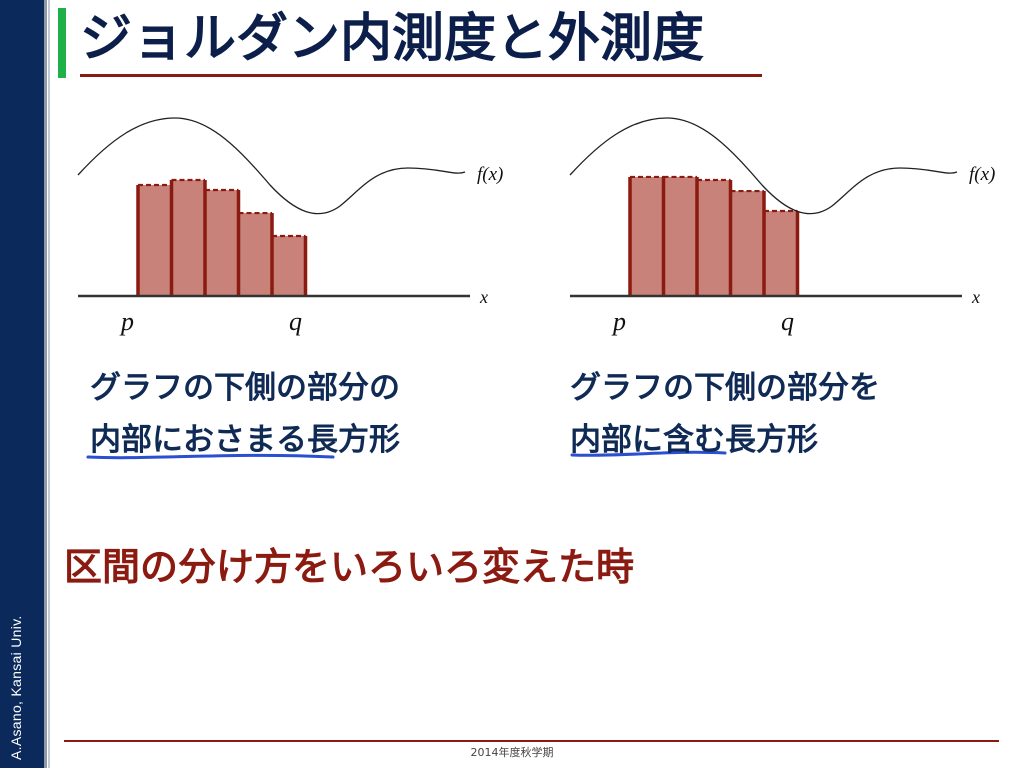  Describe the element at coordinates (210, 456) in the screenshot. I see `highlight-underline-inner` at that location.